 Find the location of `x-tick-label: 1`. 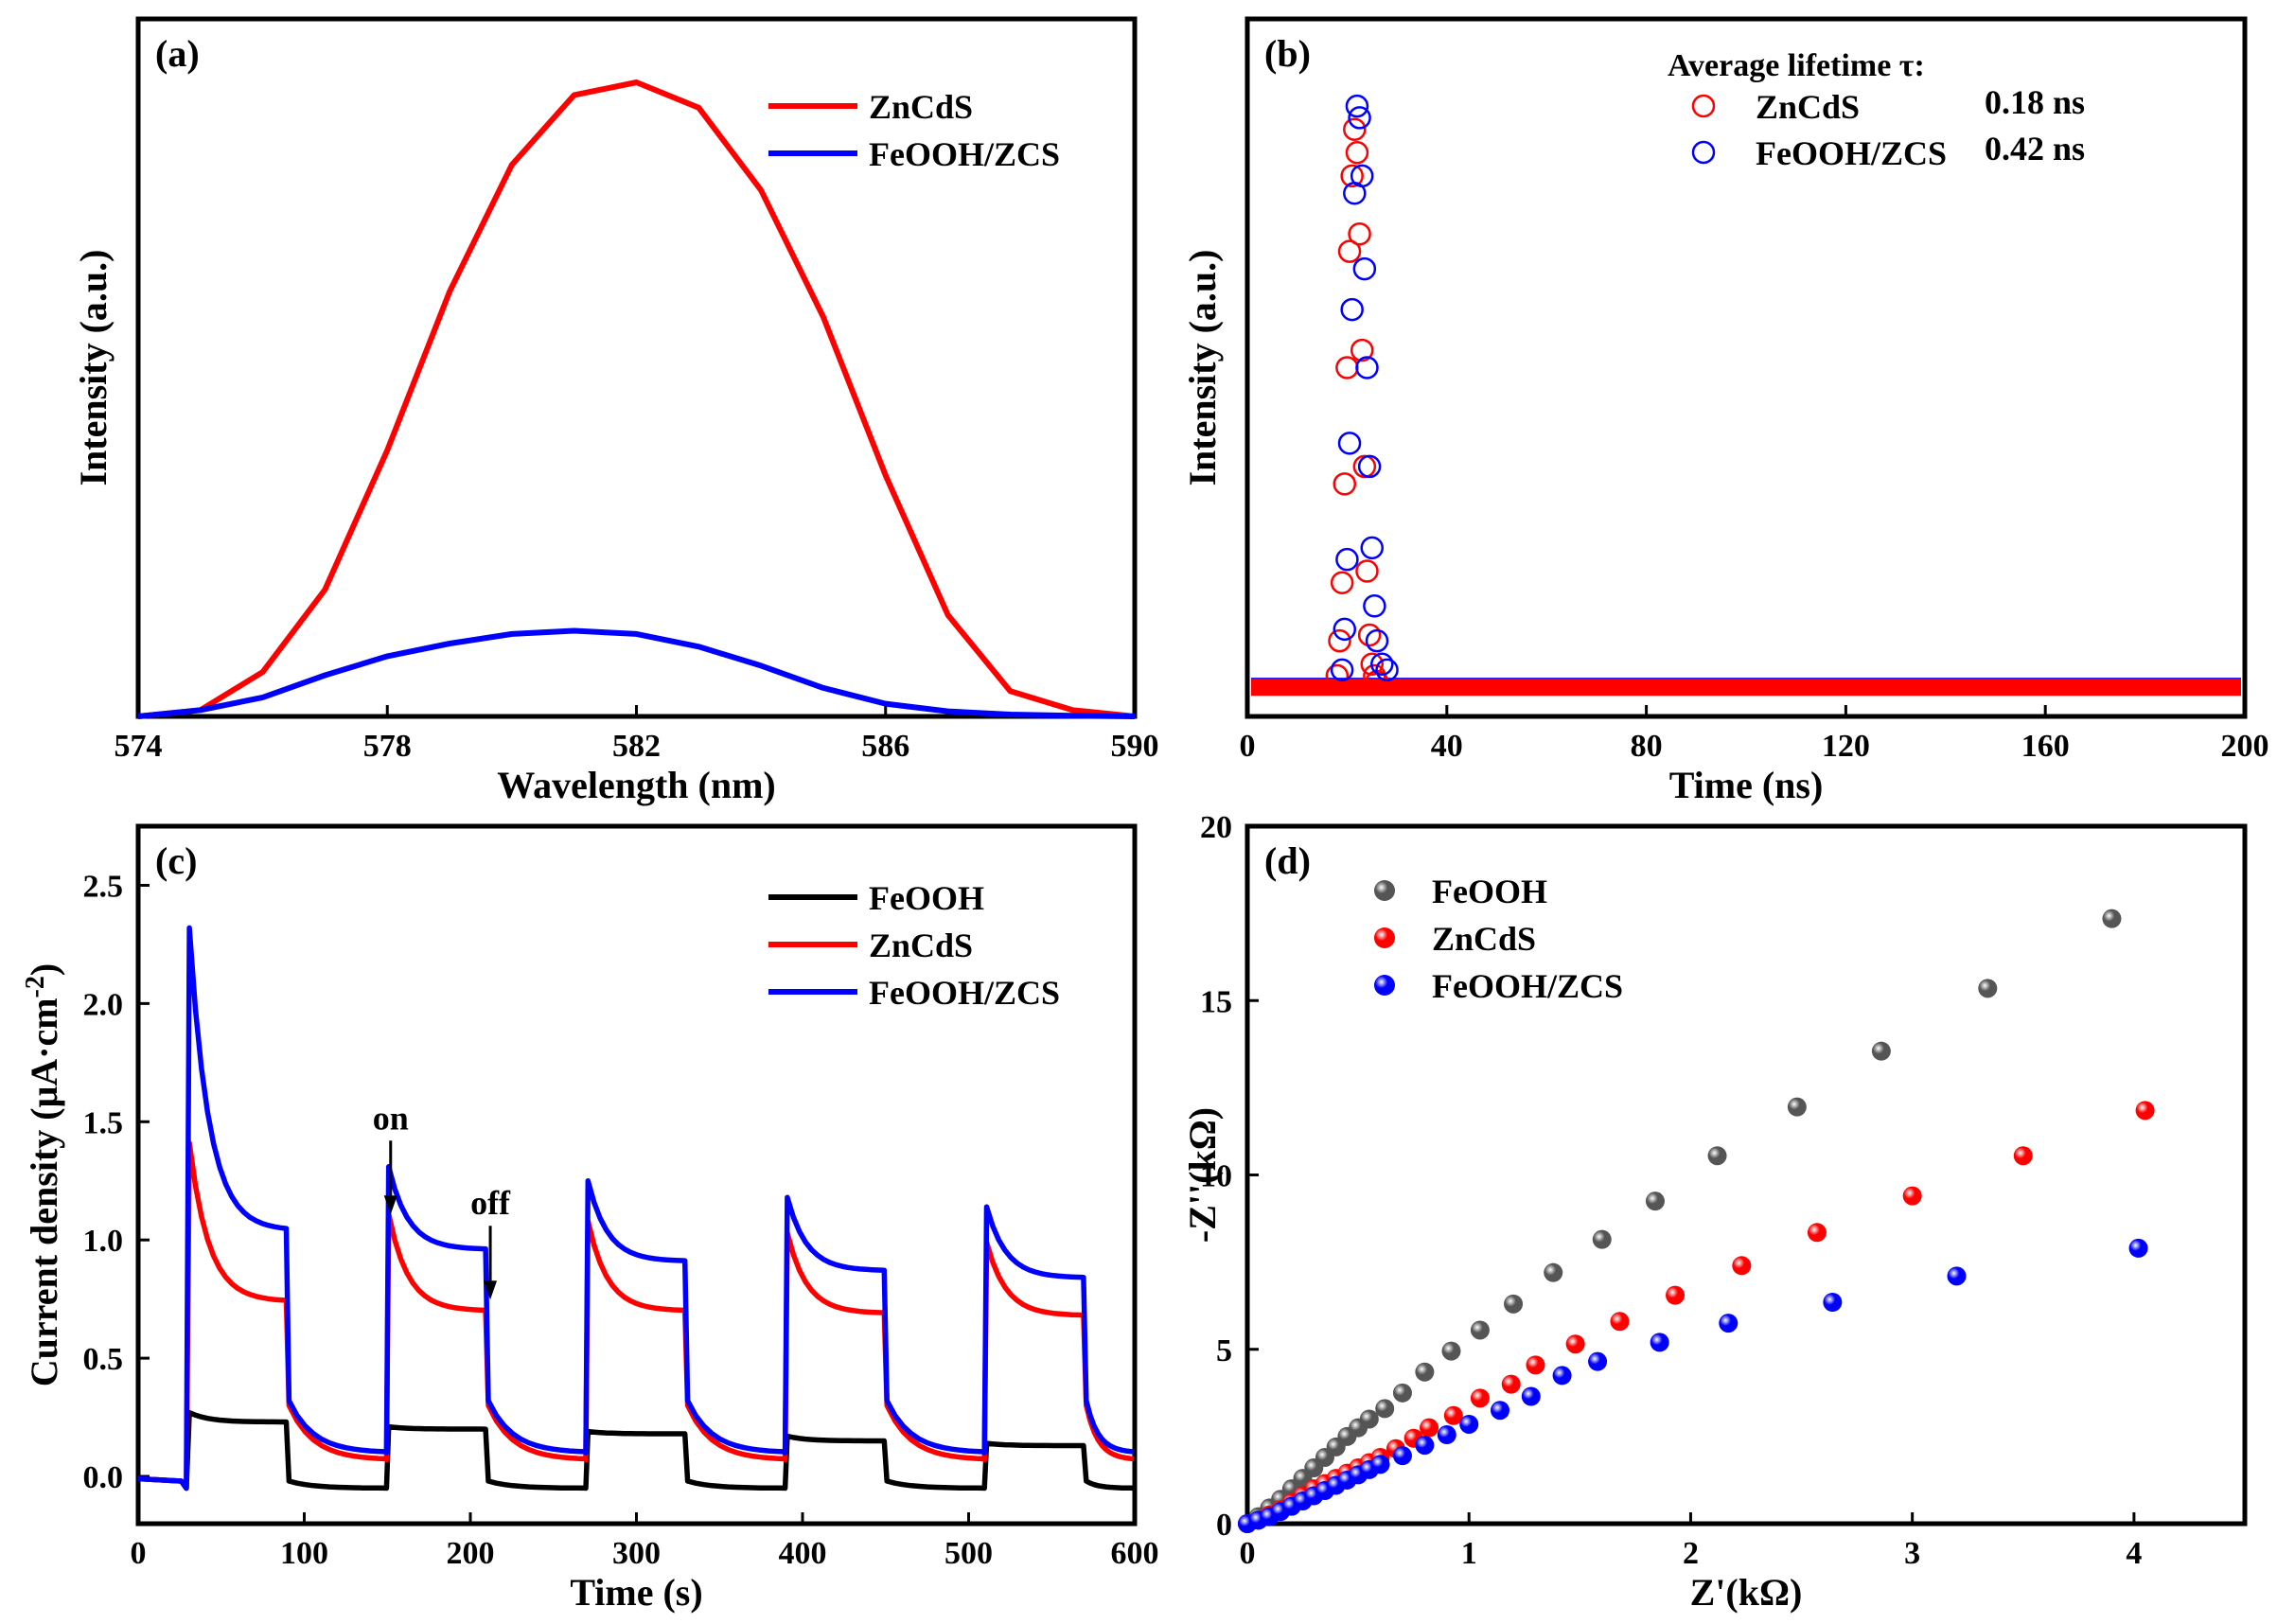

x-tick-label: 1 is located at coordinates (1469, 1554).